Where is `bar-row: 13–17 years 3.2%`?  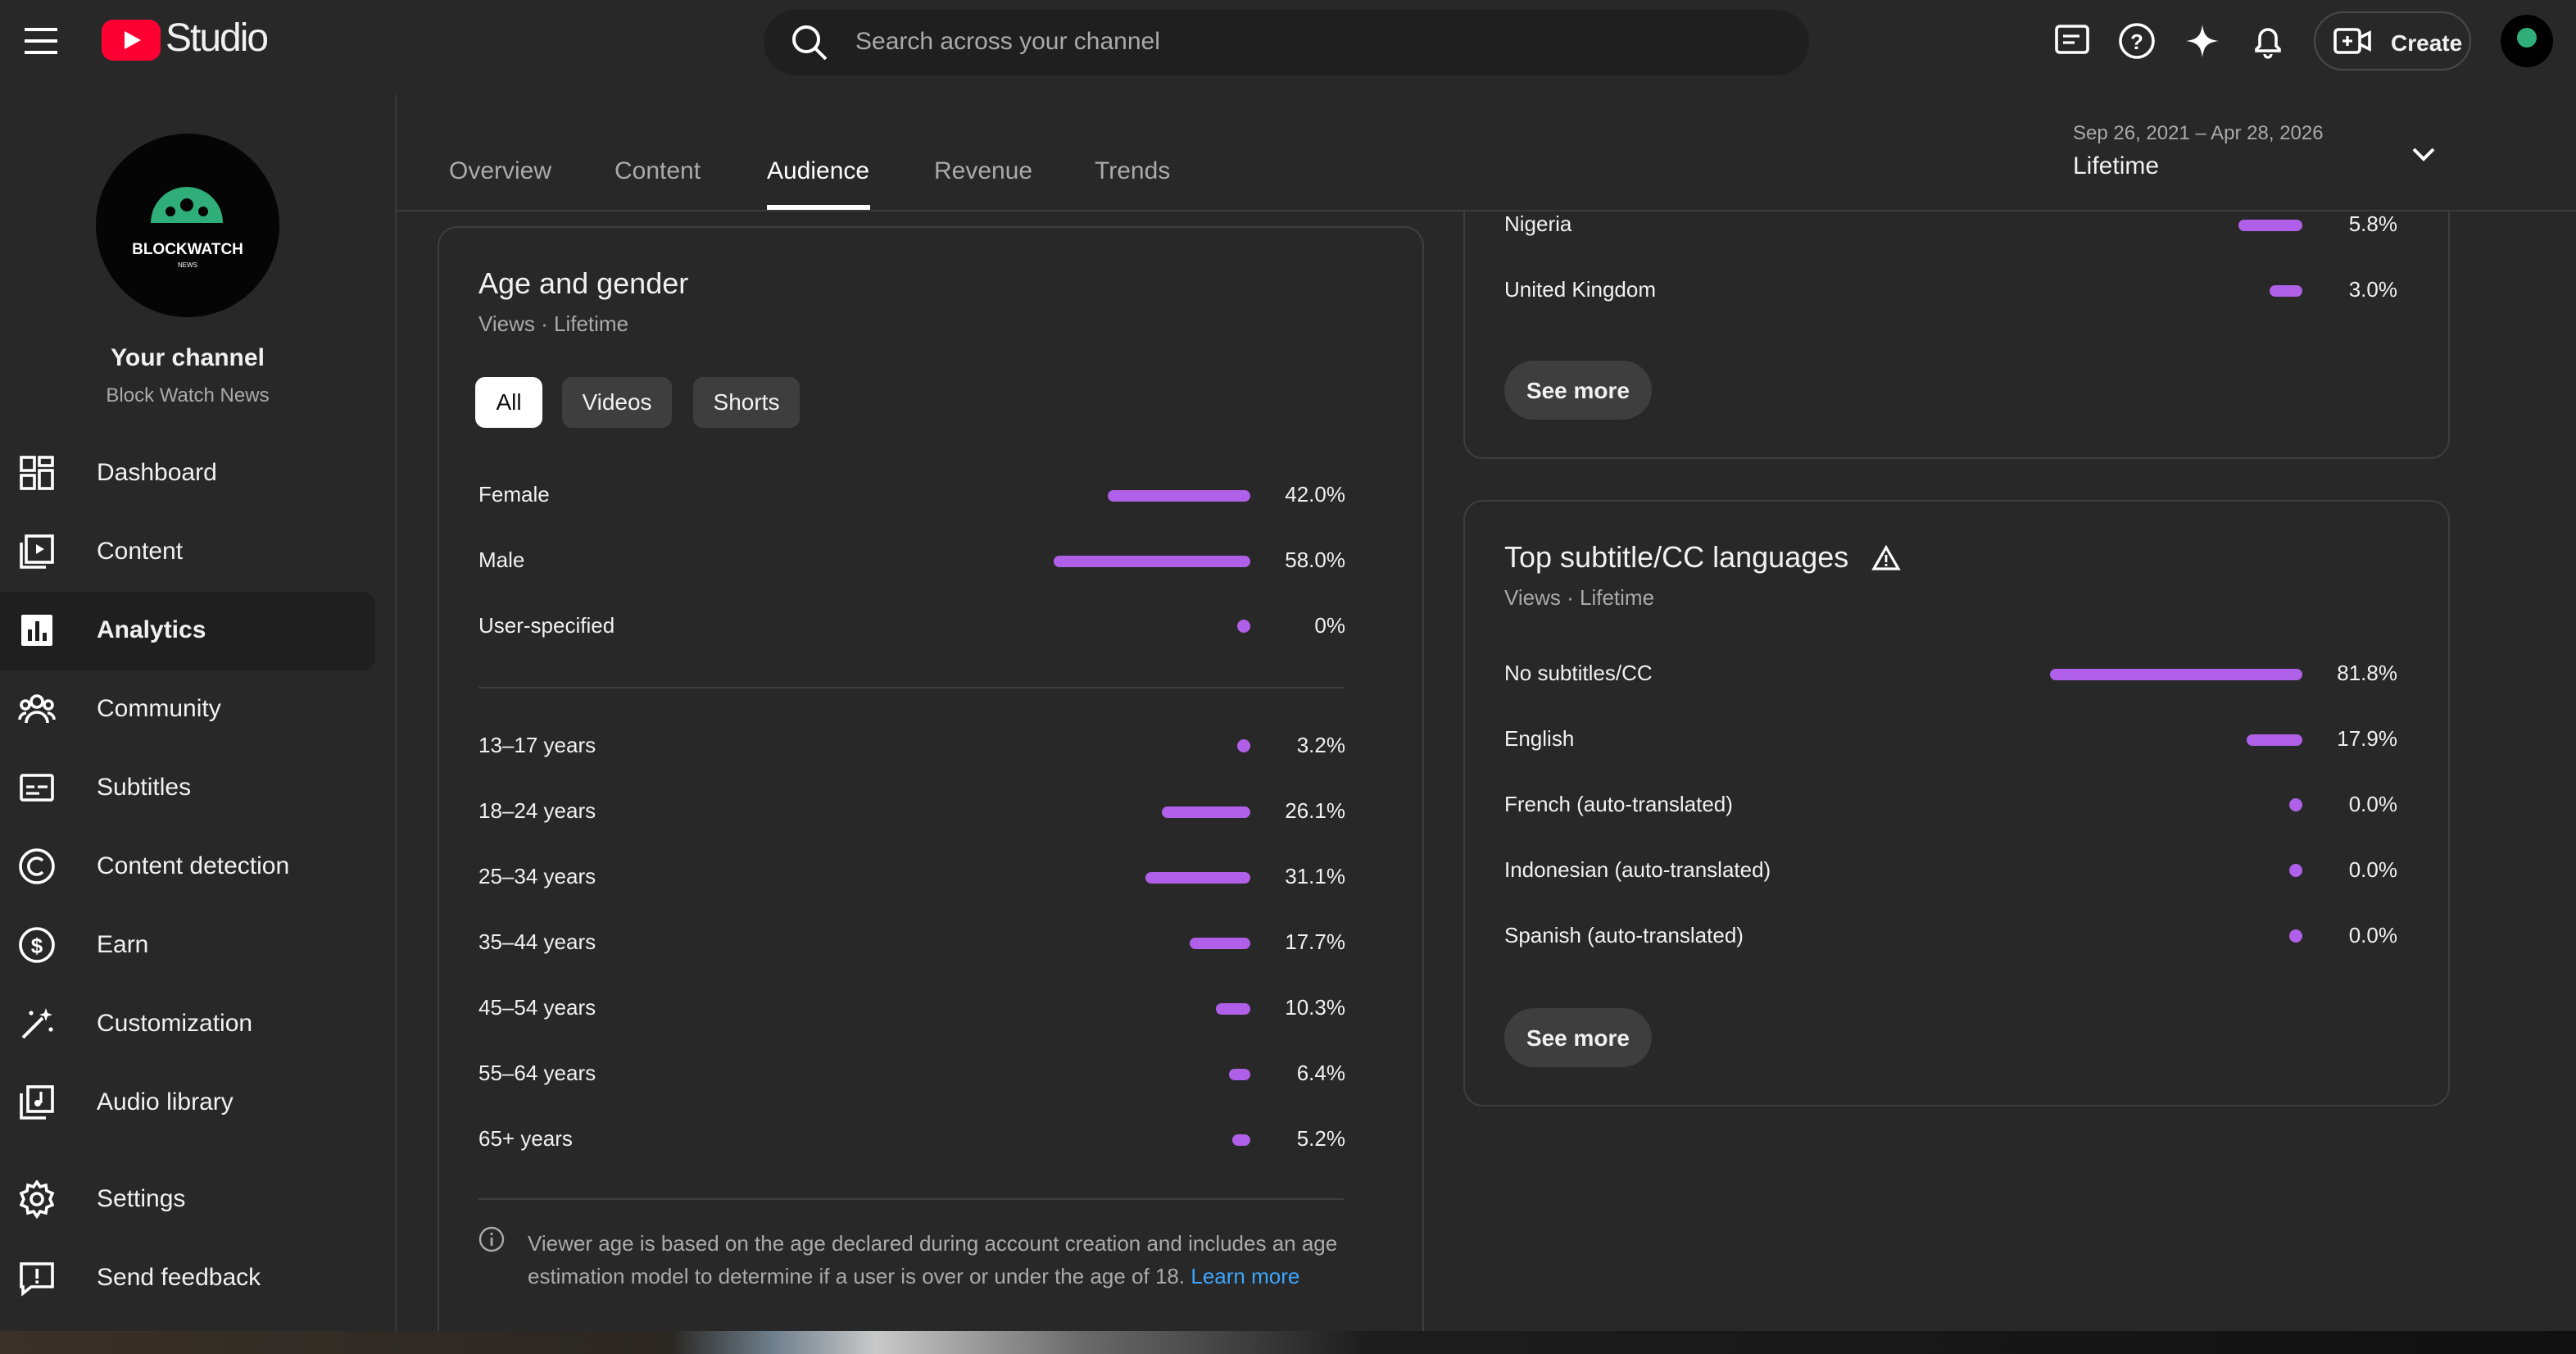 bar-row: 13–17 years 3.2% is located at coordinates (911, 745).